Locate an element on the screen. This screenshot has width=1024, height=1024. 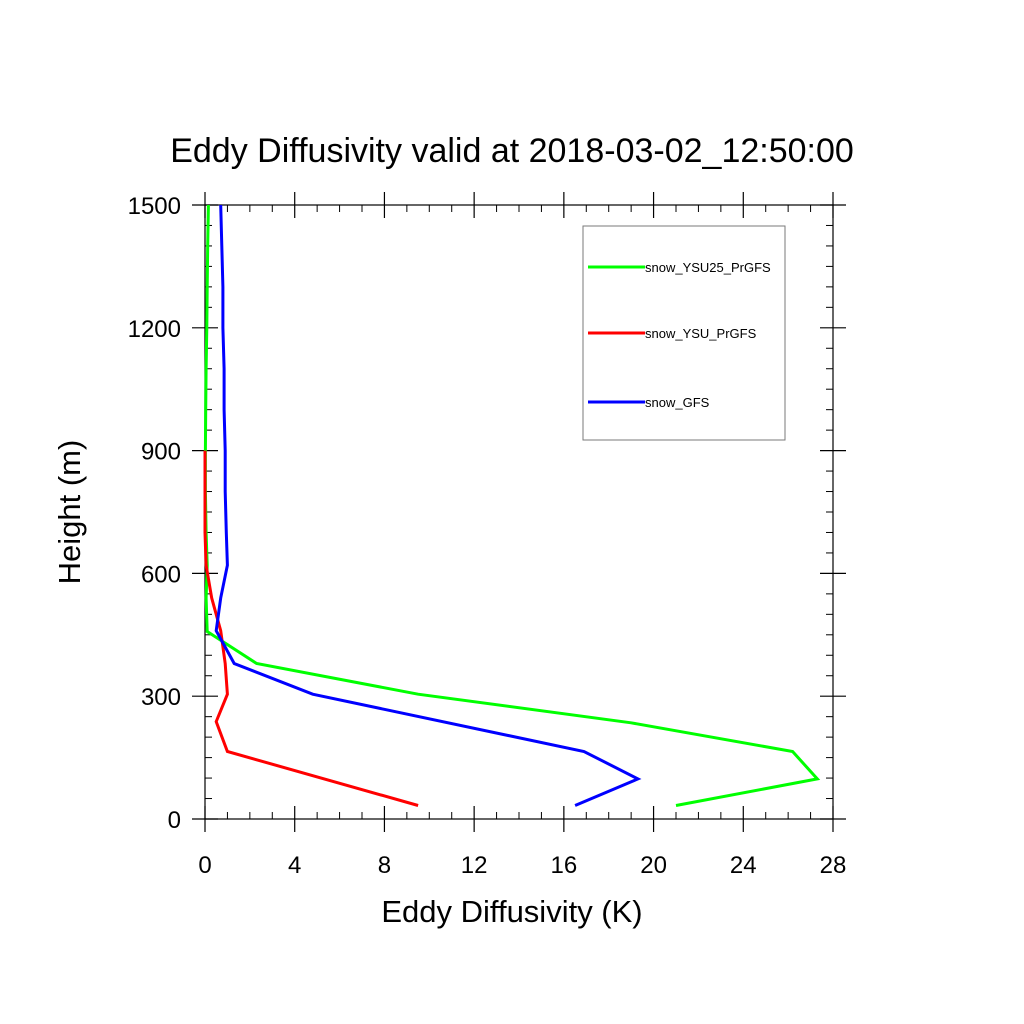
x-tick-label: 24 is located at coordinates (743, 865).